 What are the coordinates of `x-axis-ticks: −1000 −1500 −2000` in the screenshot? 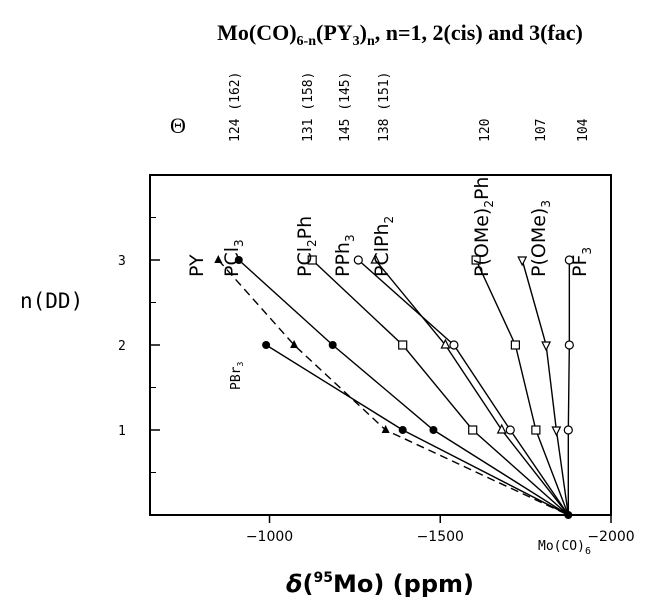 It's located at (440, 530).